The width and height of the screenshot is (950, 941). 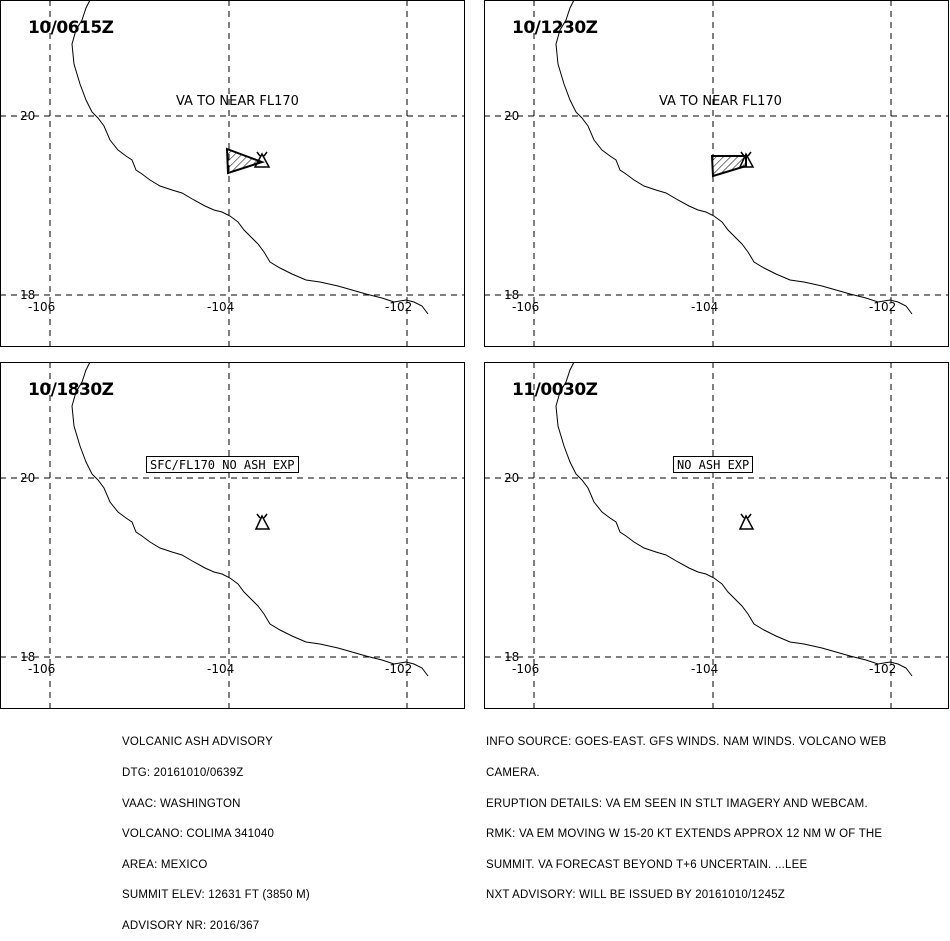 I want to click on advisory-line: VAAC: WASHINGTON, so click(x=181, y=803).